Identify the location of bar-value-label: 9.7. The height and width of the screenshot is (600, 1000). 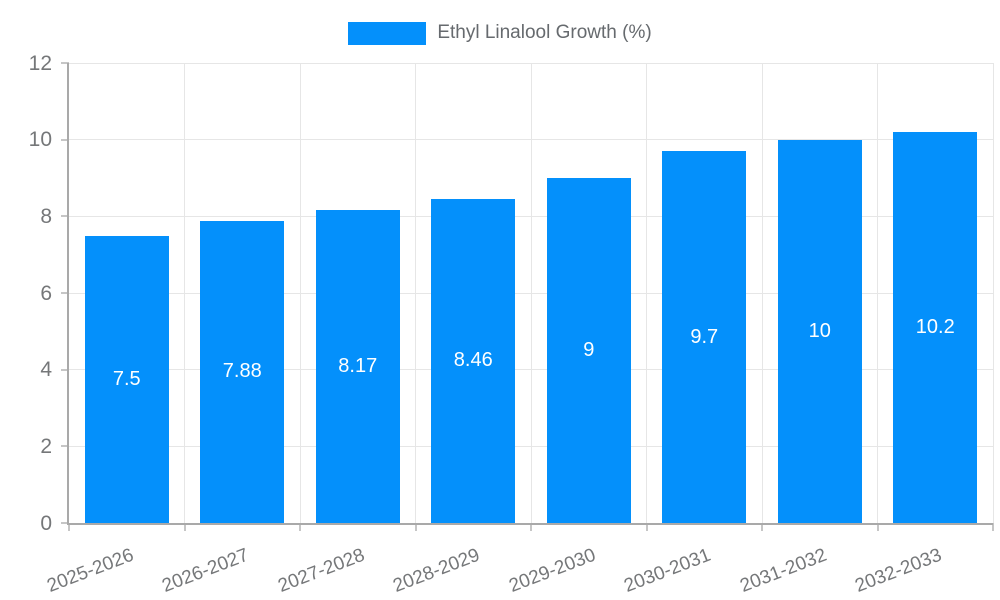
(704, 336).